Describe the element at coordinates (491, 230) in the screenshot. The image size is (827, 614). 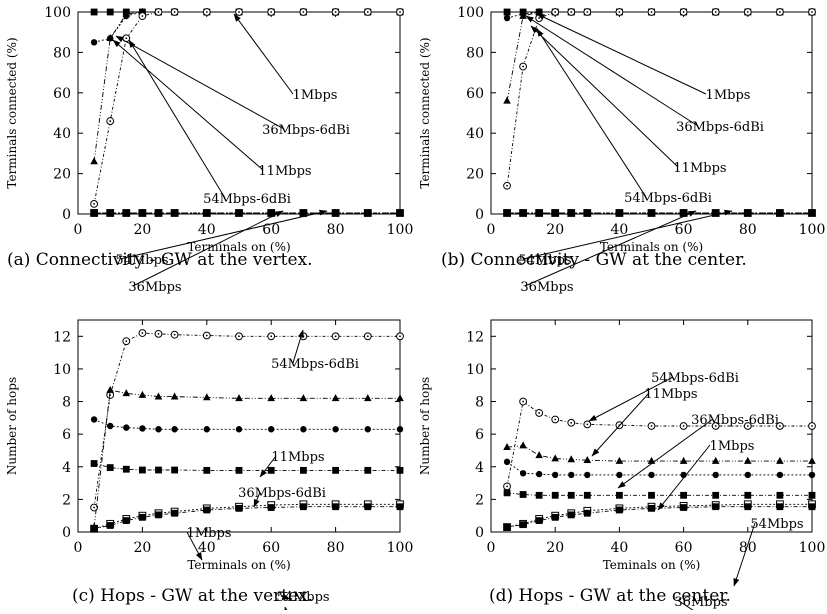
I see `x-tick-label: 0` at that location.